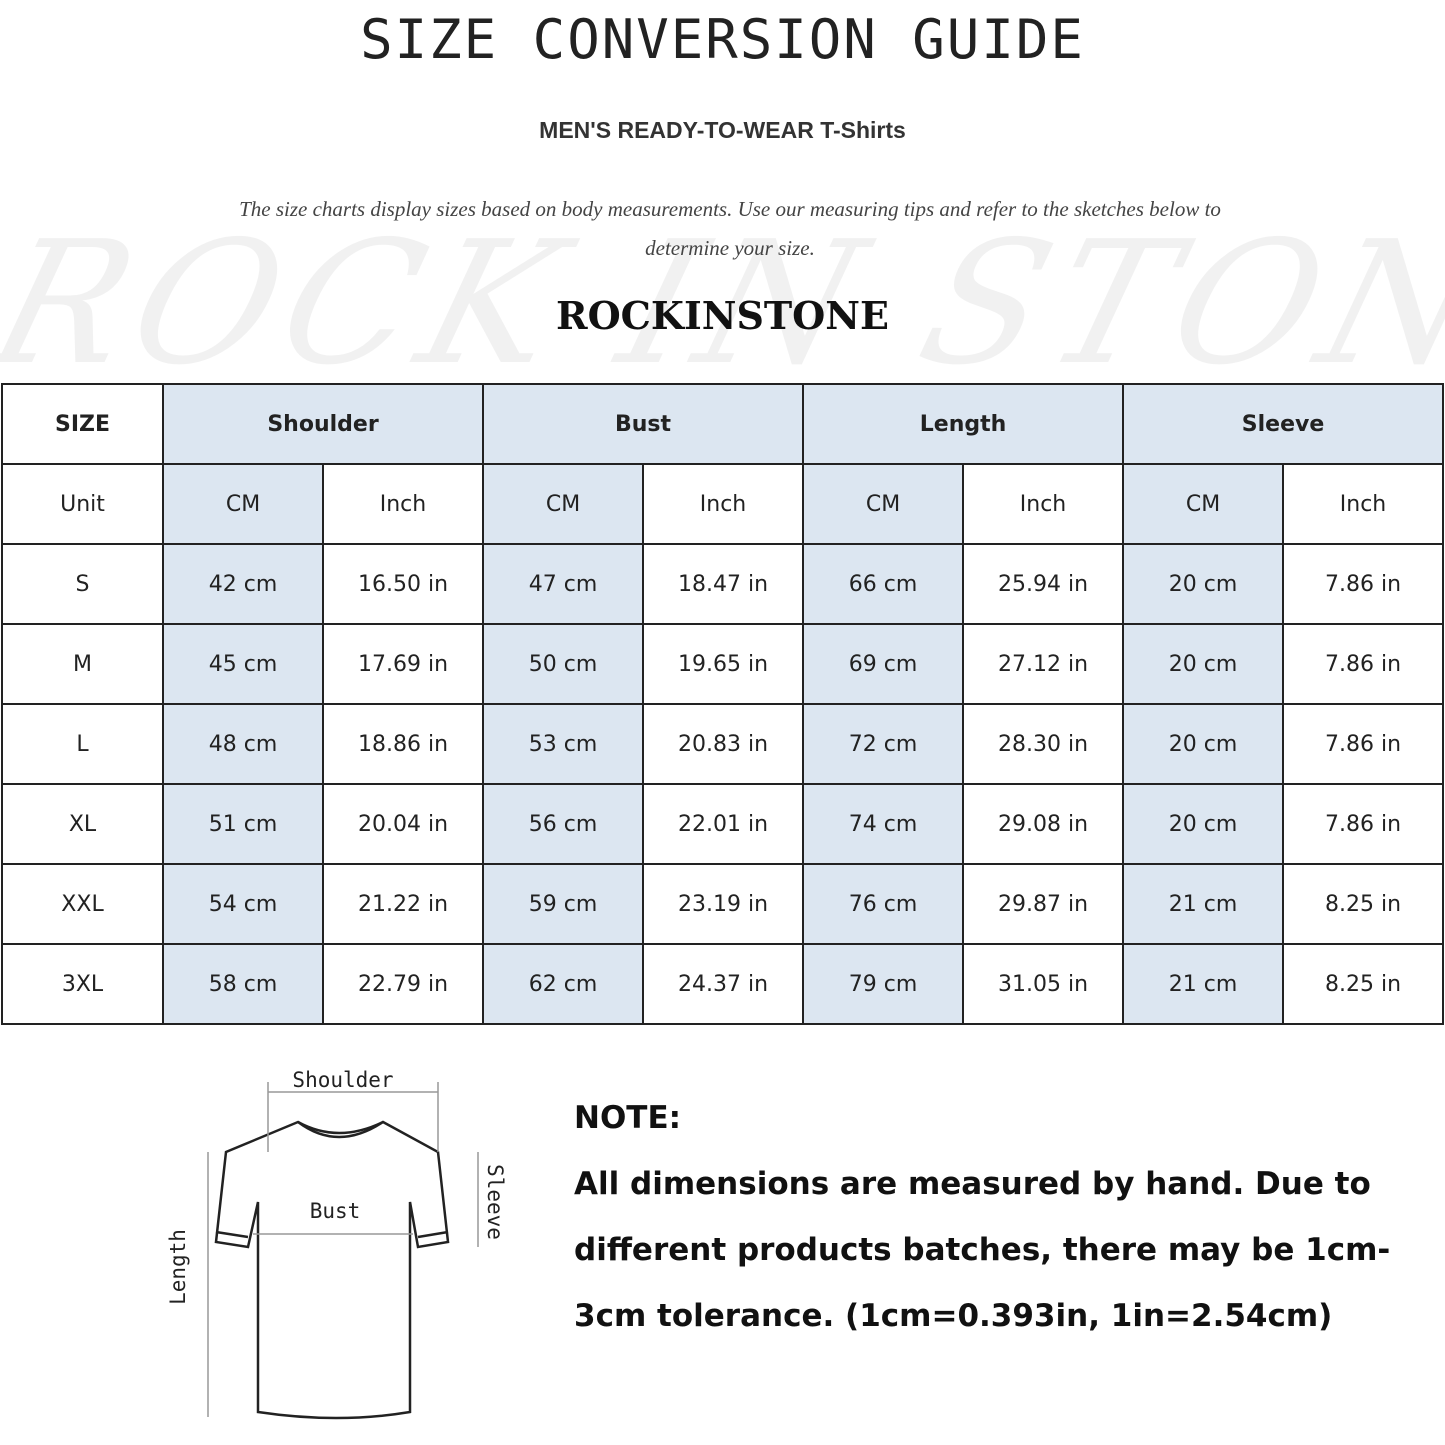 This screenshot has height=1445, width=1445. What do you see at coordinates (563, 824) in the screenshot?
I see `value-cell: 56 cm` at bounding box center [563, 824].